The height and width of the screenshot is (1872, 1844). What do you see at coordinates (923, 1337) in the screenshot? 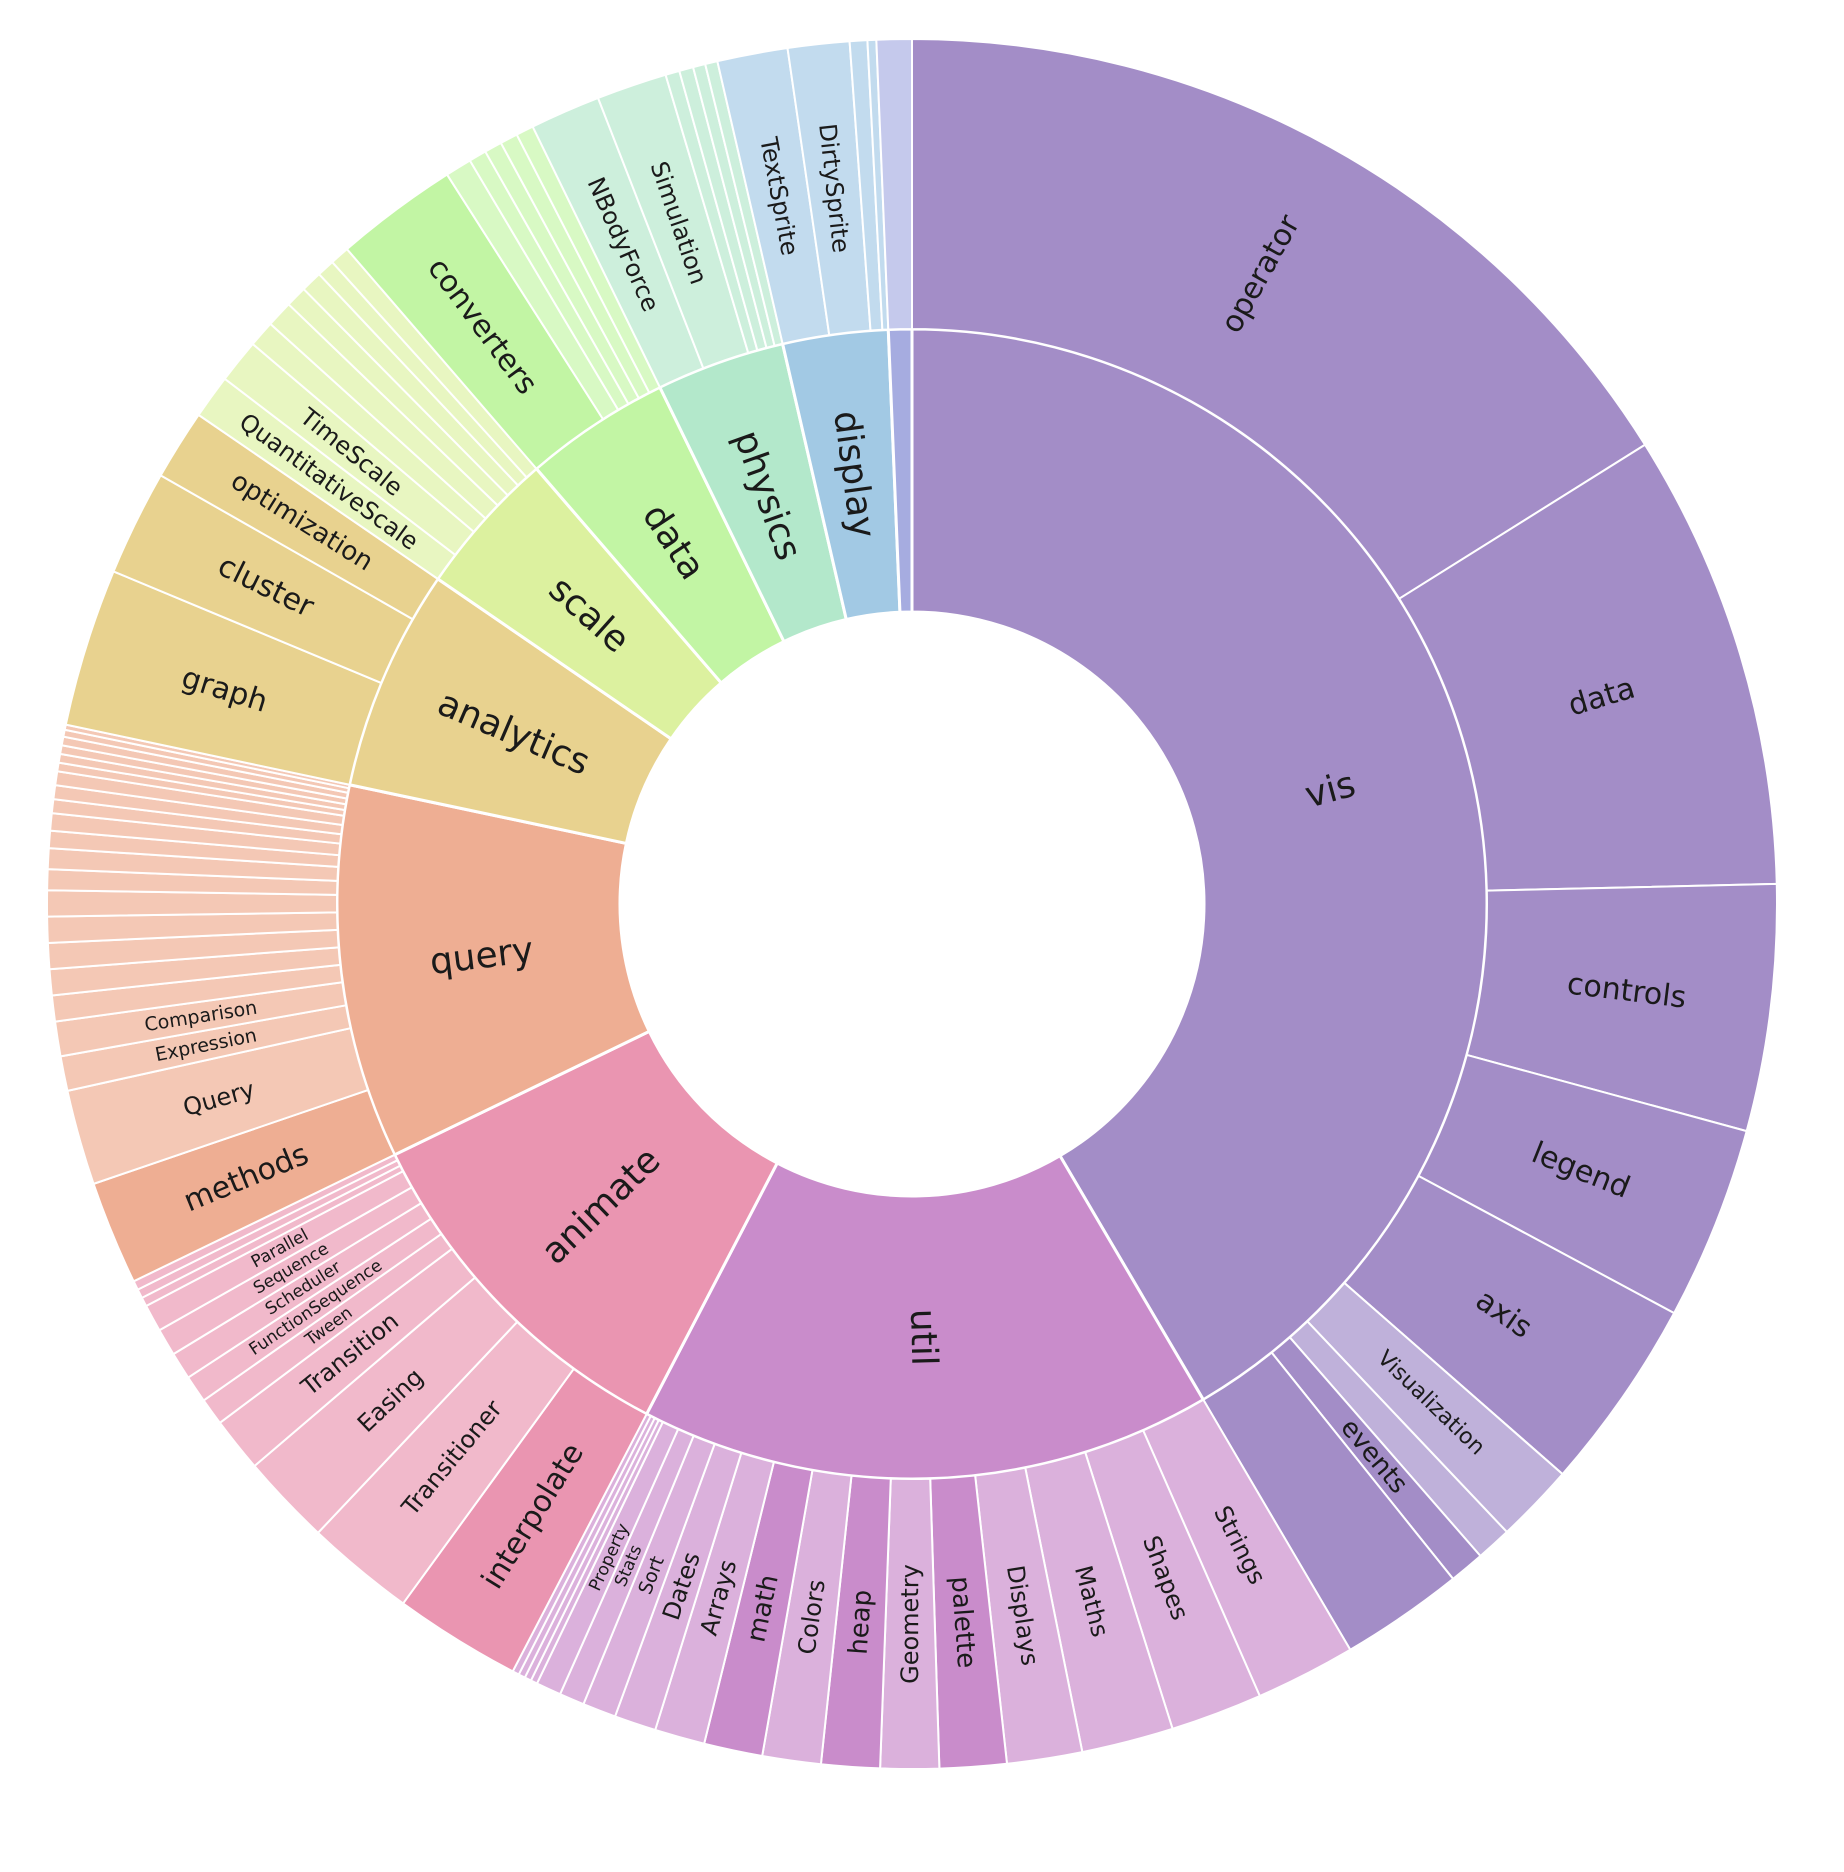
I see `package-label-util: util` at bounding box center [923, 1337].